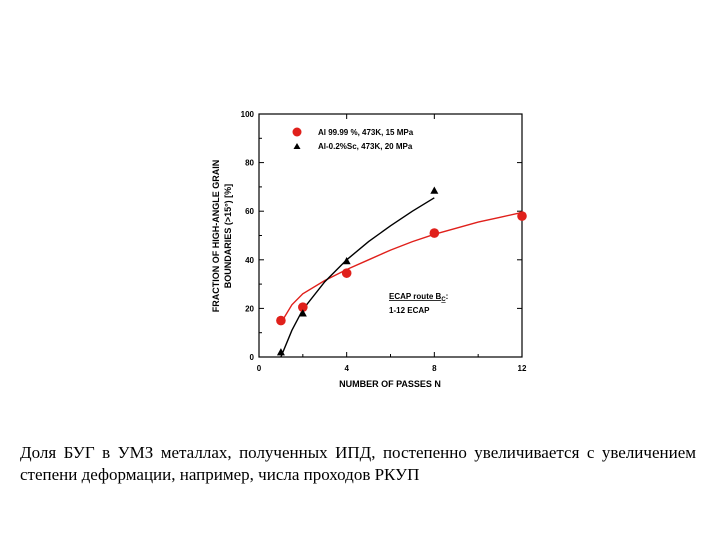  I want to click on x-tick-label: 12, so click(522, 368).